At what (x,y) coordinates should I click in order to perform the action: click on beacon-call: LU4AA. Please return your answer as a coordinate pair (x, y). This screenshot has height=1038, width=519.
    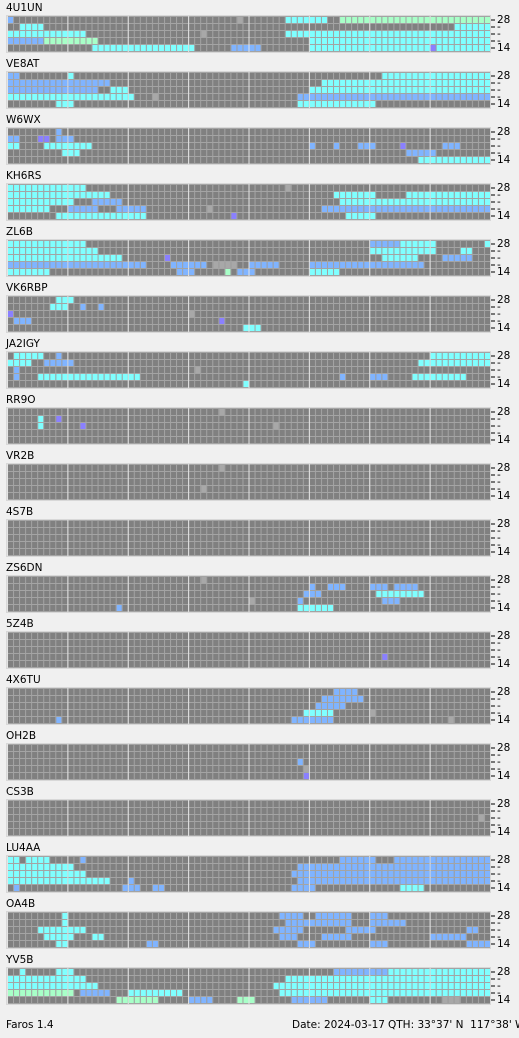
    Looking at the image, I should click on (23, 848).